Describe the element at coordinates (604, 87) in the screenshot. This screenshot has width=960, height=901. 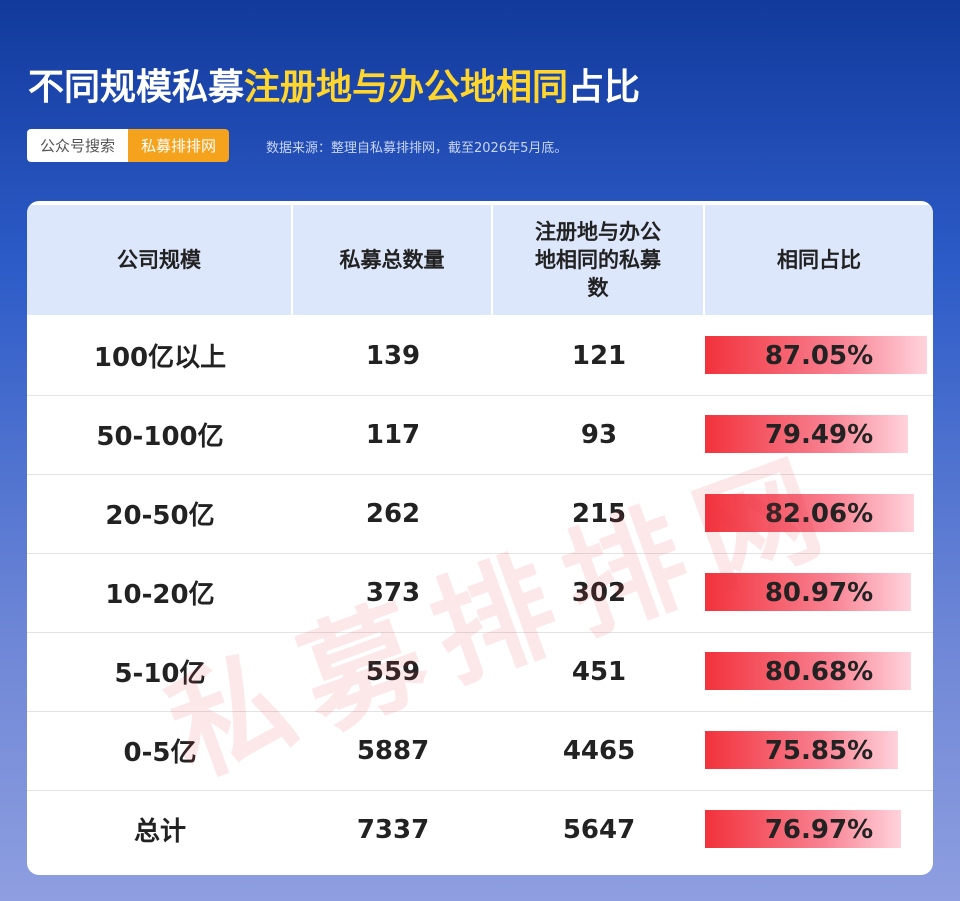
I see `title-part: 占比` at that location.